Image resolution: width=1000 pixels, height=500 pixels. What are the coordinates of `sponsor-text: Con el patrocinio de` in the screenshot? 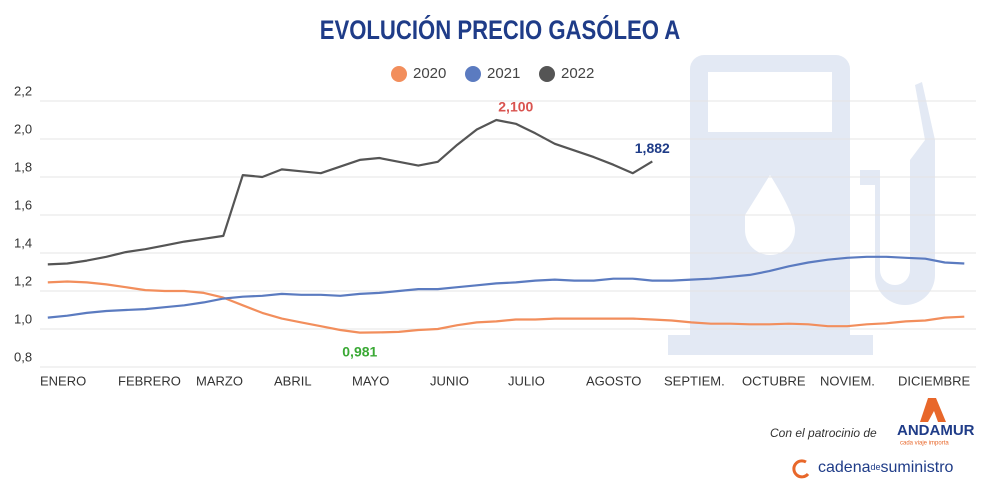 It's located at (823, 433).